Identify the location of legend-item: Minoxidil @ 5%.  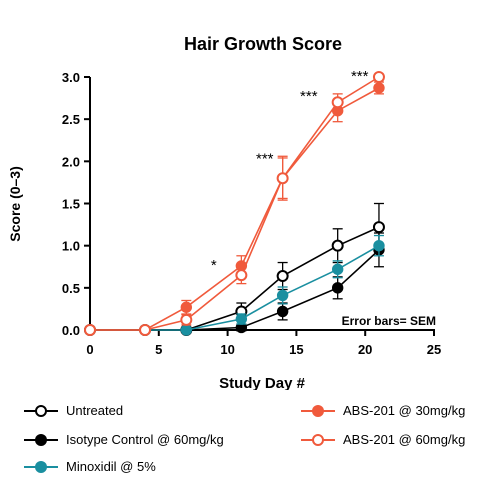
(90, 466).